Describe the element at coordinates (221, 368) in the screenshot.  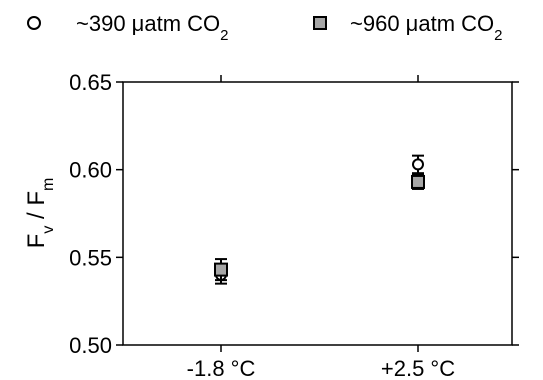
I see `x-tick-label: -1.8 °C` at that location.